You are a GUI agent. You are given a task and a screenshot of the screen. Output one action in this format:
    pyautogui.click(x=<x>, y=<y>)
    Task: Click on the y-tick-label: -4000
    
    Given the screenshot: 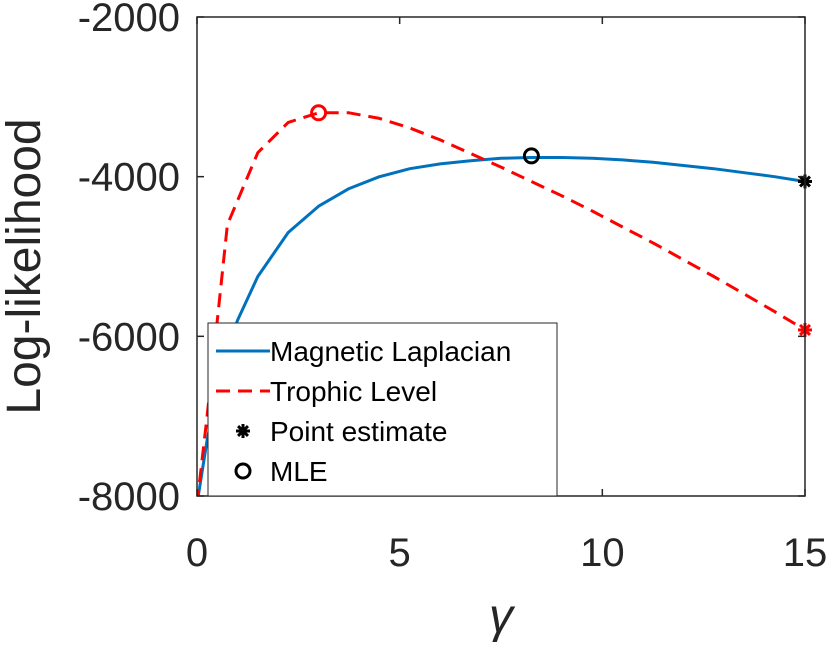 What is the action you would take?
    pyautogui.click(x=129, y=178)
    